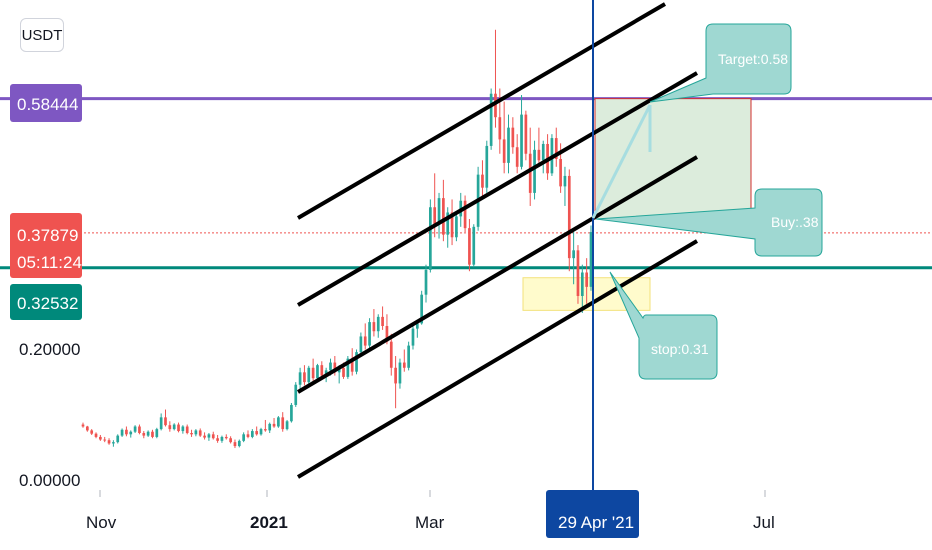 The image size is (932, 550). What do you see at coordinates (592, 514) in the screenshot?
I see `crosshair-date-tag-bg` at bounding box center [592, 514].